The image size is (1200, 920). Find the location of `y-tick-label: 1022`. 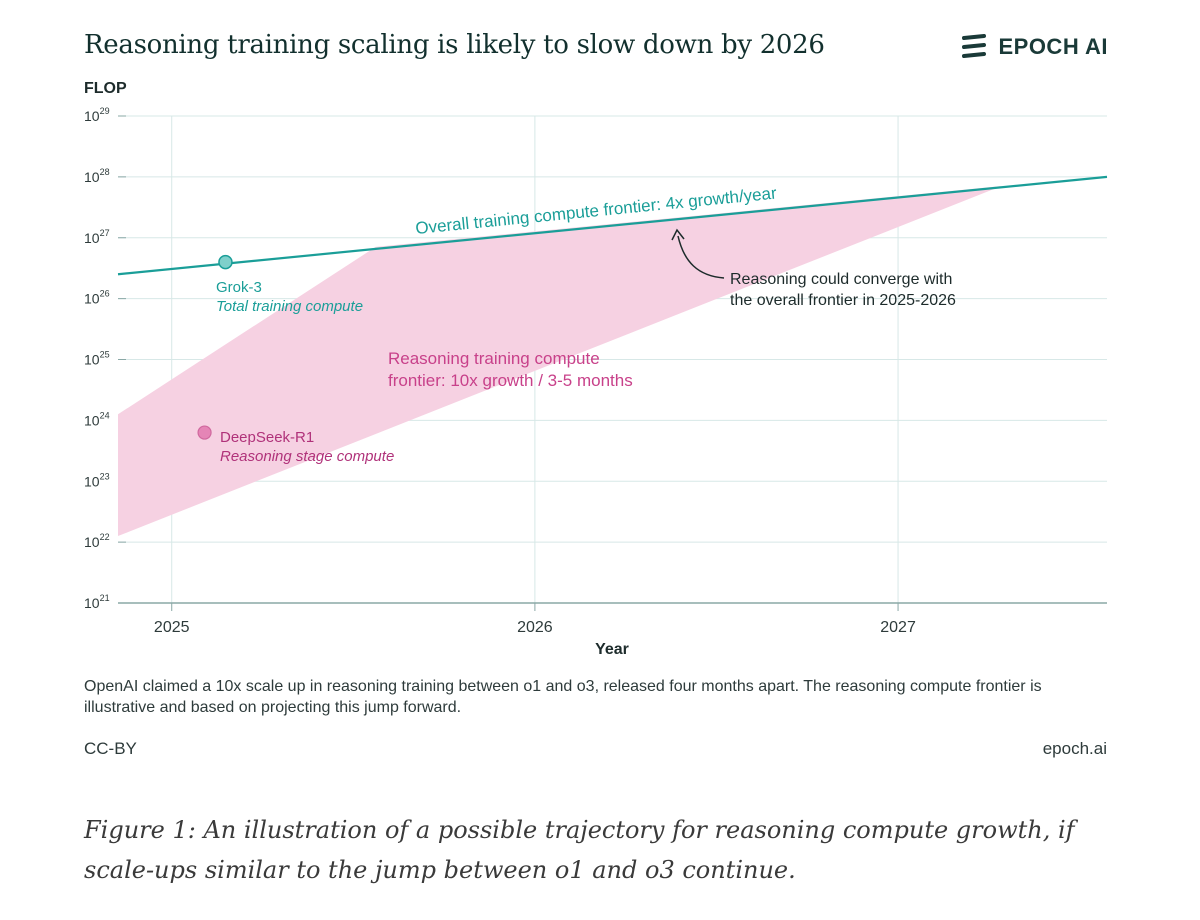

y-tick-label: 1022 is located at coordinates (97, 541).